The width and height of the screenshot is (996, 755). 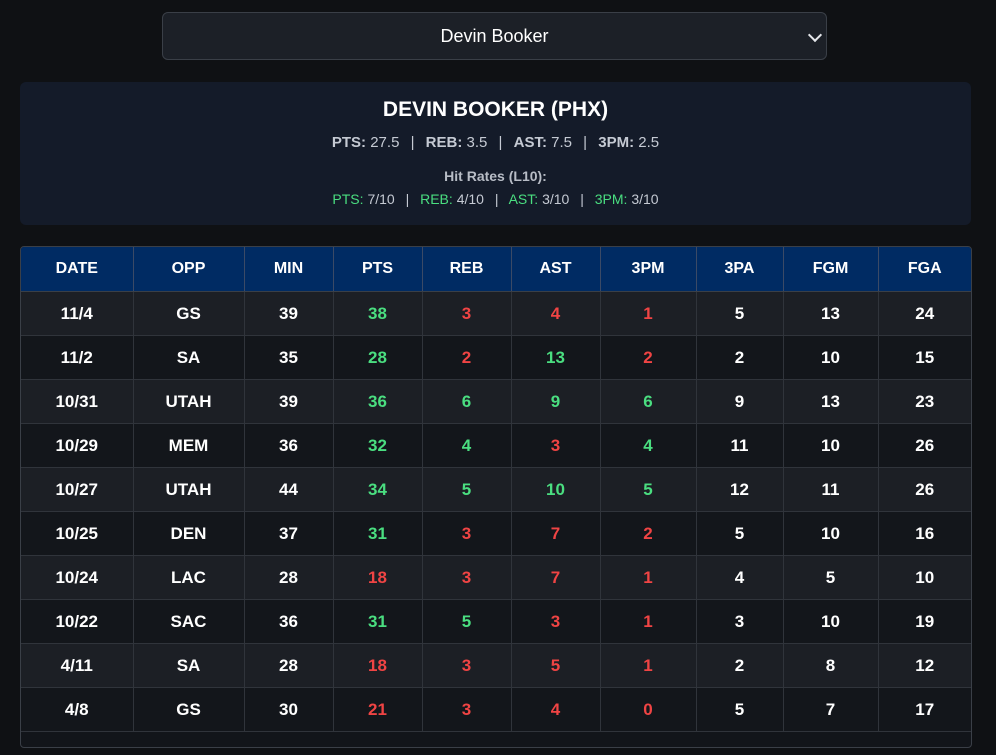 What do you see at coordinates (530, 142) in the screenshot?
I see `avg-ast-label: AST:` at bounding box center [530, 142].